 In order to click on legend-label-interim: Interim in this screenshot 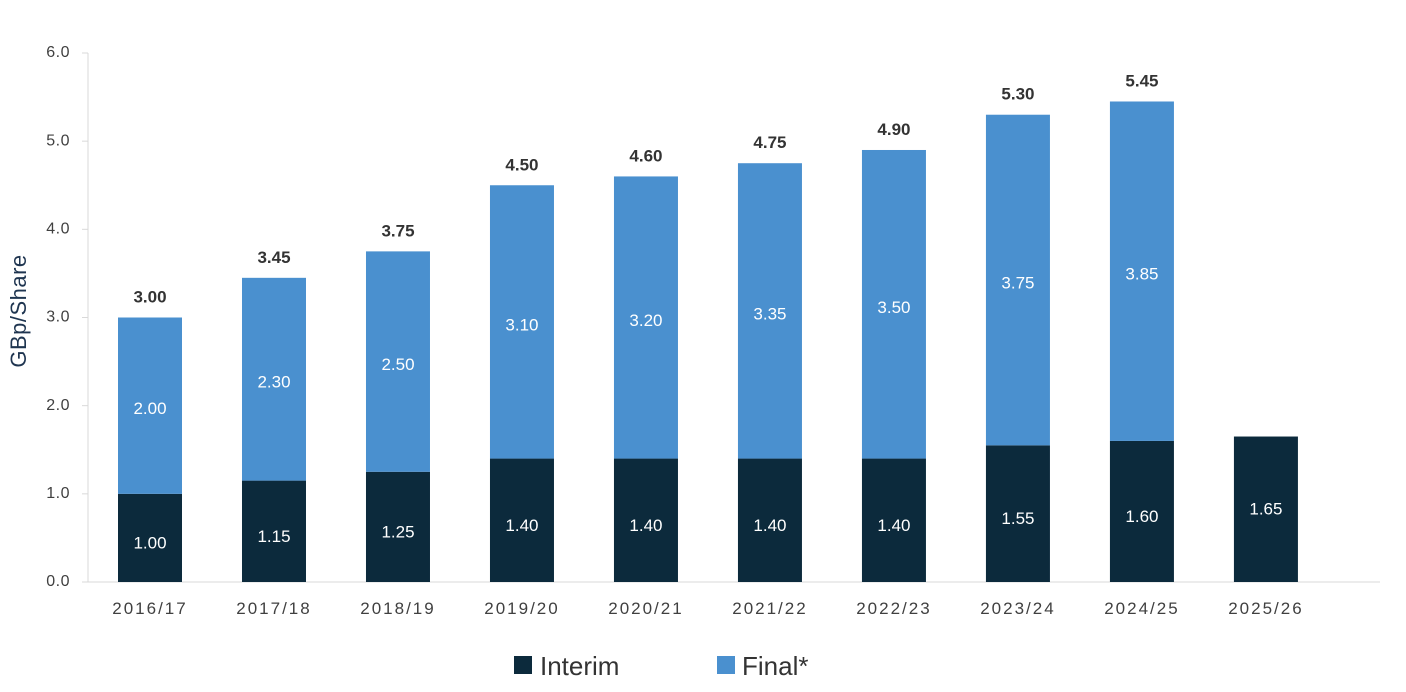, I will do `click(579, 666)`.